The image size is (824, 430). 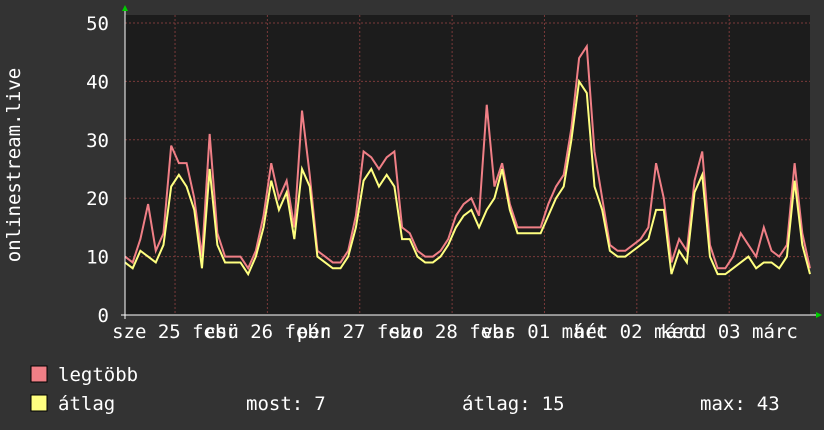 What do you see at coordinates (768, 404) in the screenshot?
I see `stat-value: 43` at bounding box center [768, 404].